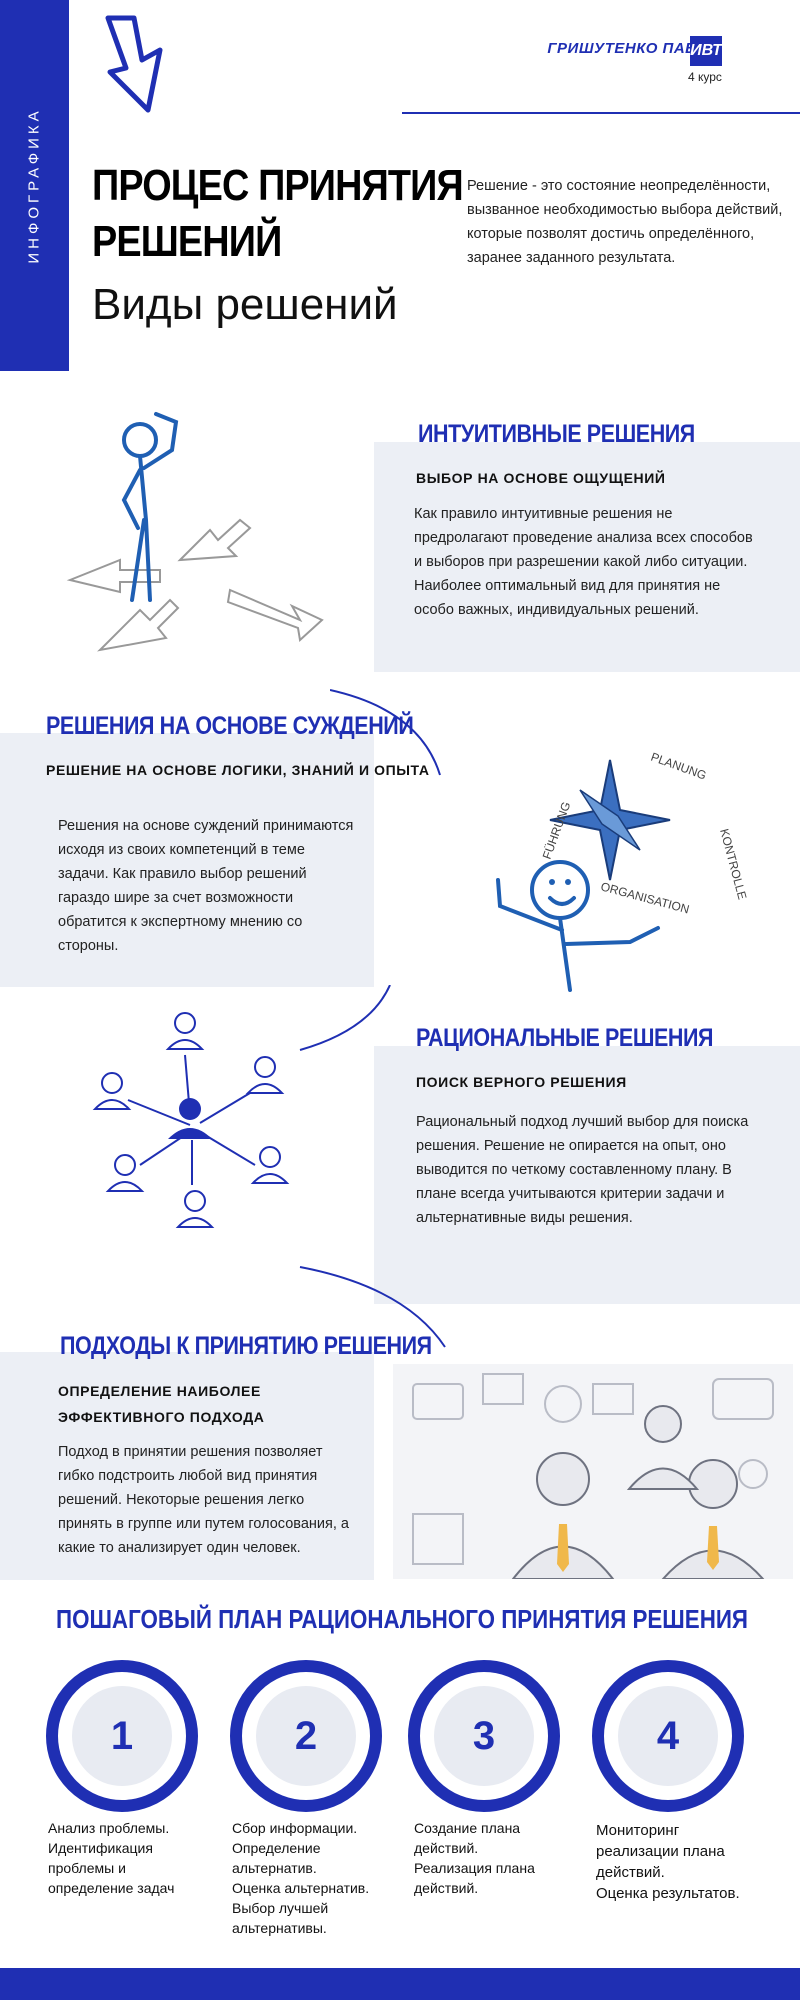 The image size is (800, 2000). I want to click on network-people-illustration, so click(191, 1120).